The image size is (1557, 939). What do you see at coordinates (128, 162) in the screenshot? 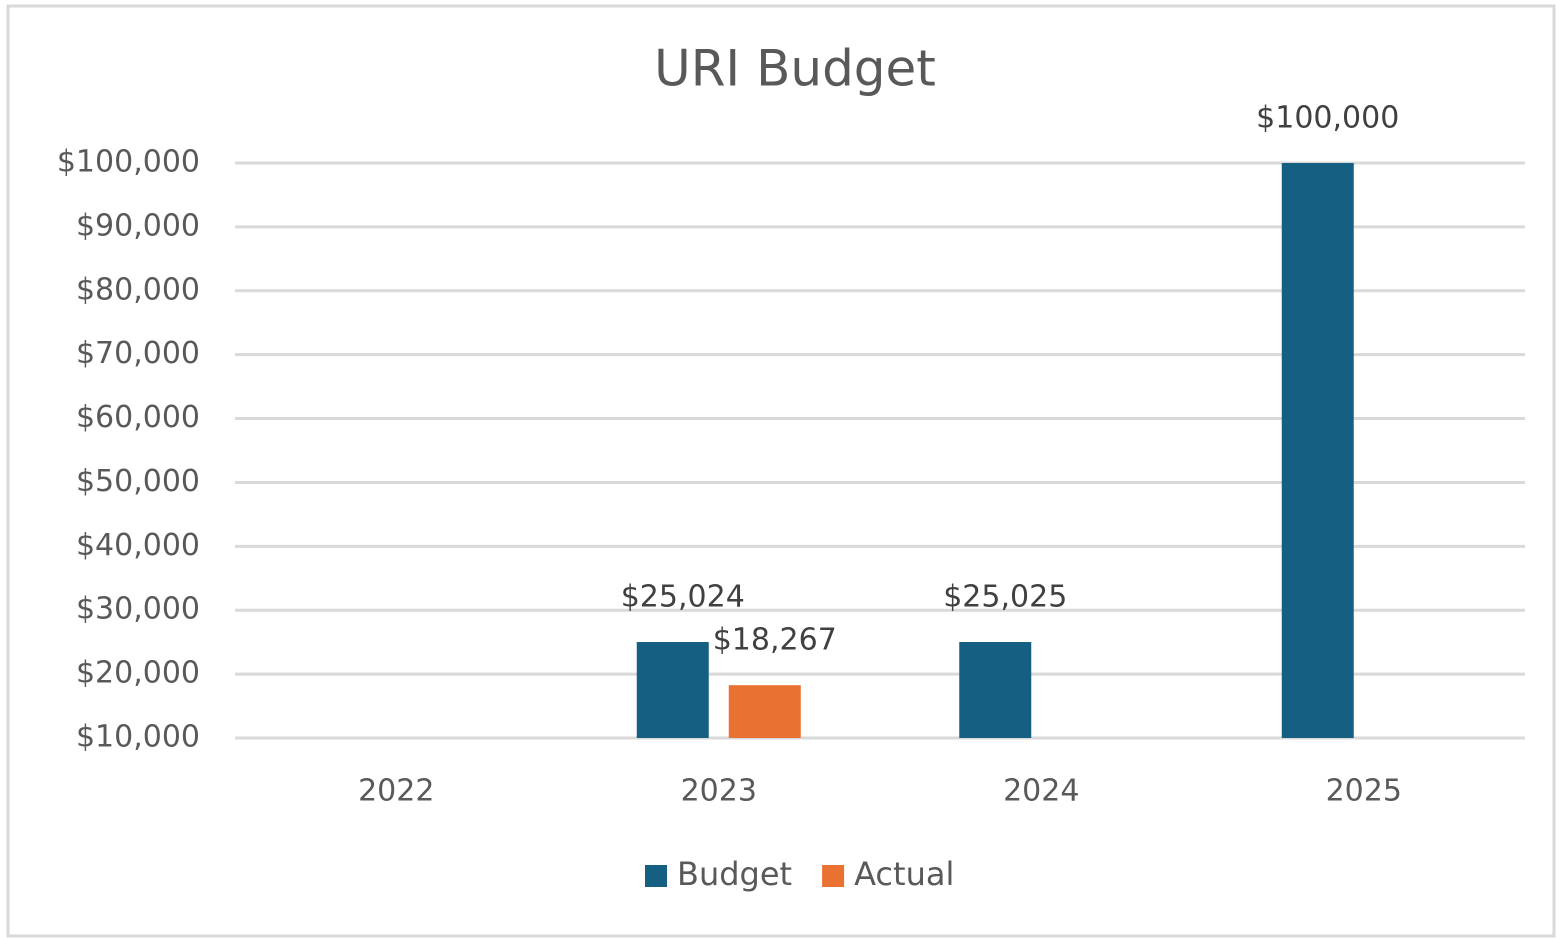
I see `y-tick-label: $100,000` at bounding box center [128, 162].